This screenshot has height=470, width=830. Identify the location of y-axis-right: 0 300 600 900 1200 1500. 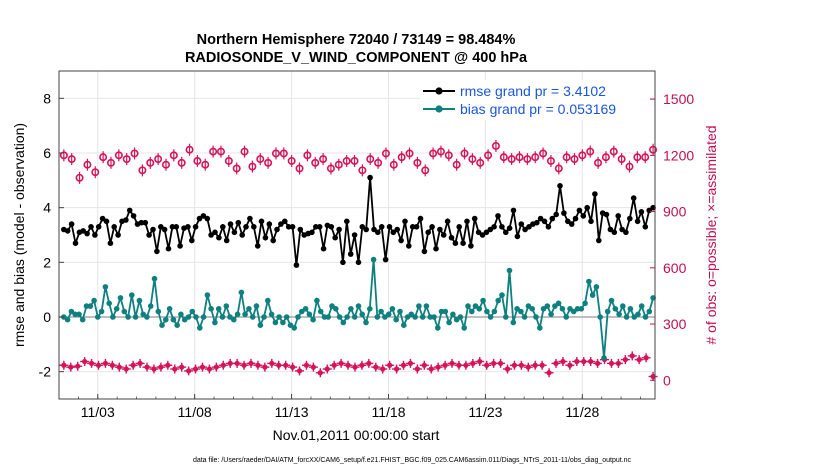
(672, 239).